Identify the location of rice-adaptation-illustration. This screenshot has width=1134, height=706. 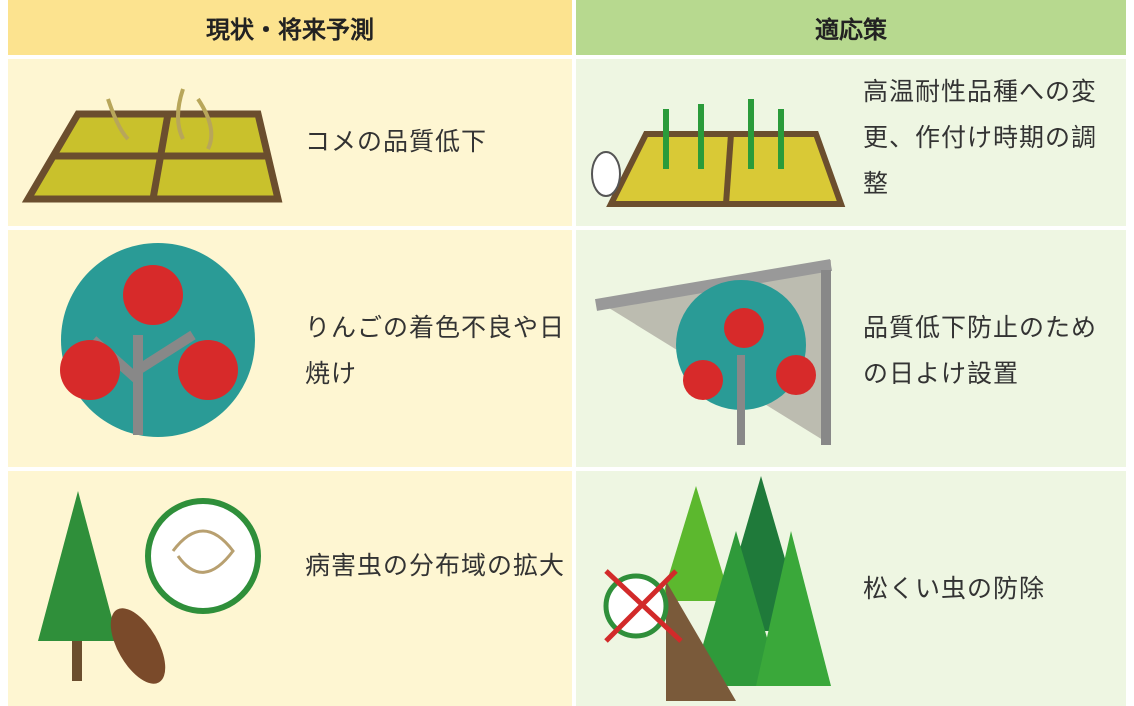
(718, 153).